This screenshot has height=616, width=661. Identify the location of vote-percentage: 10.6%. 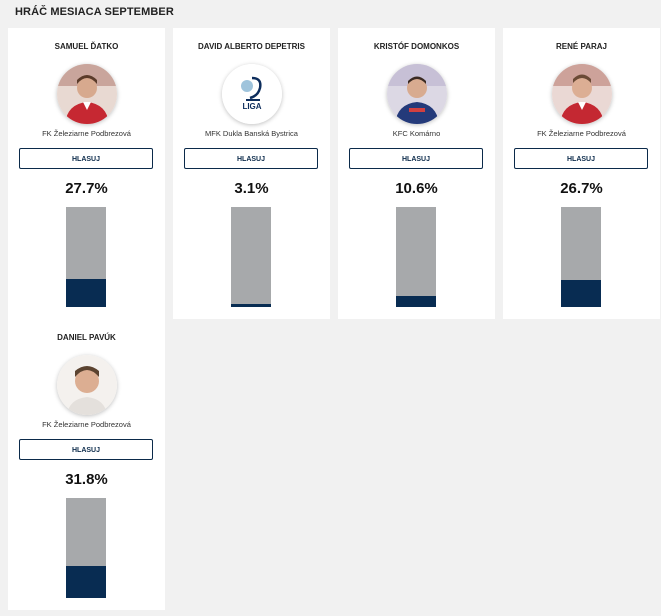
(416, 188).